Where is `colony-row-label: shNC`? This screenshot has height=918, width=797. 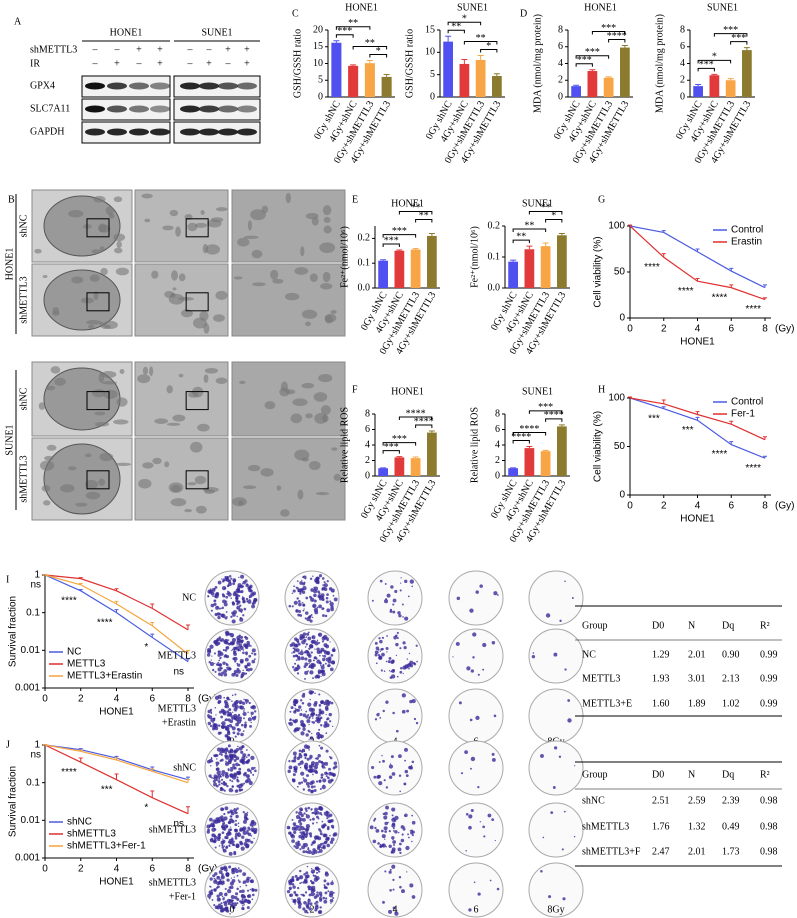
colony-row-label: shNC is located at coordinates (184, 767).